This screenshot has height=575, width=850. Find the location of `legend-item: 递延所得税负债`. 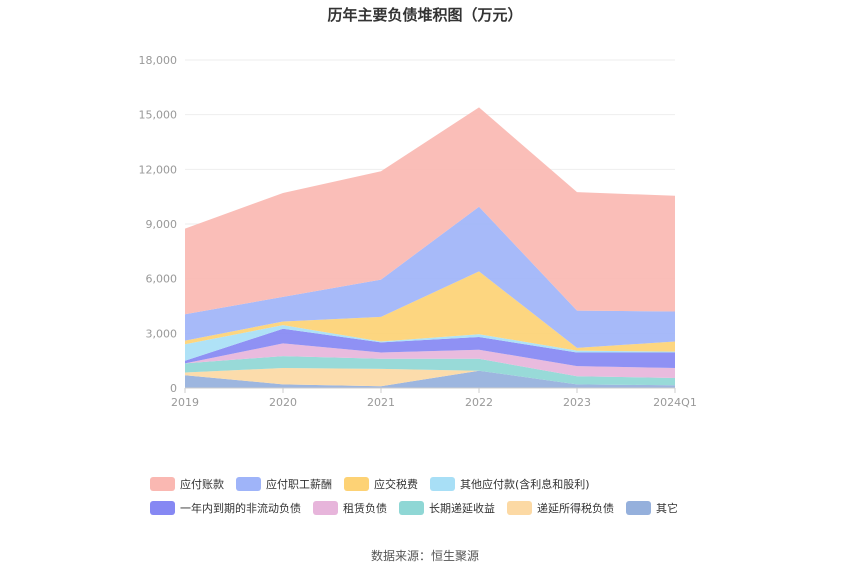

legend-item: 递延所得税负债 is located at coordinates (560, 508).